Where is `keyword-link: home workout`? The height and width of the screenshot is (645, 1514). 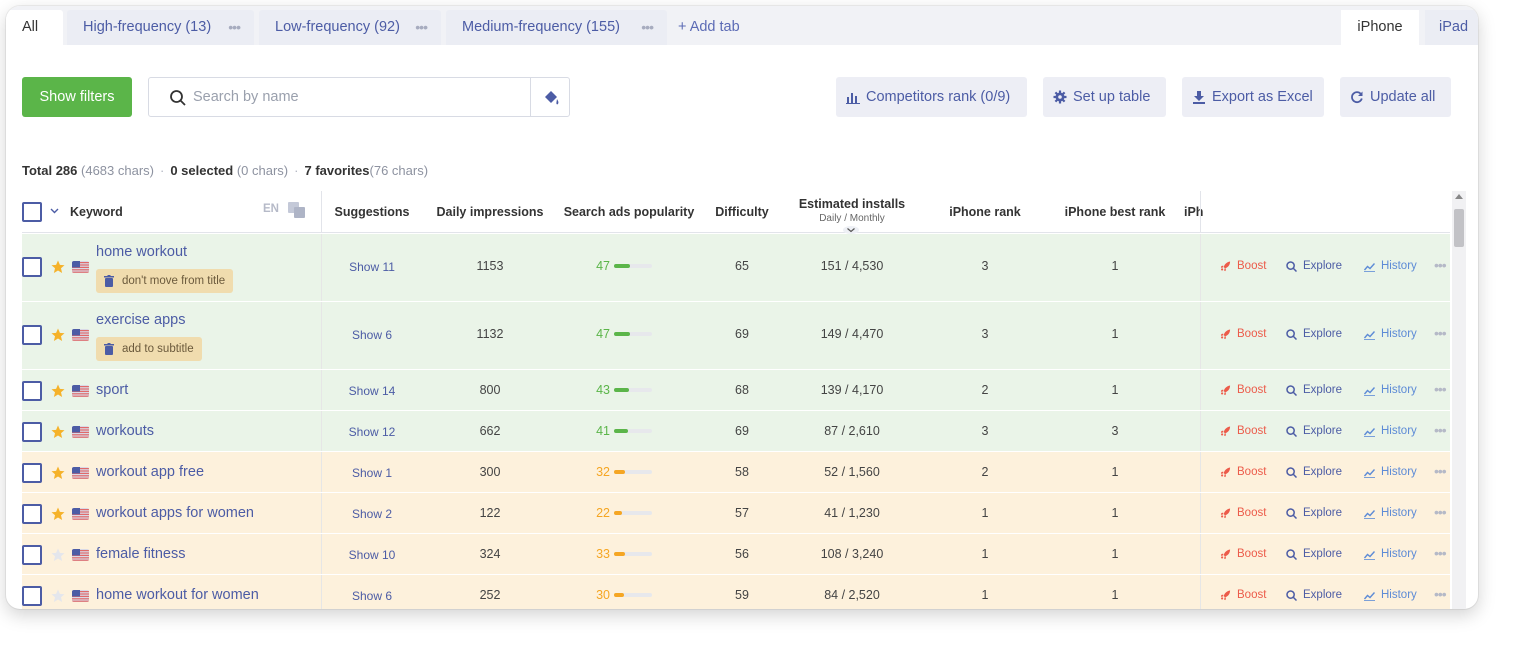
keyword-link: home workout is located at coordinates (142, 252).